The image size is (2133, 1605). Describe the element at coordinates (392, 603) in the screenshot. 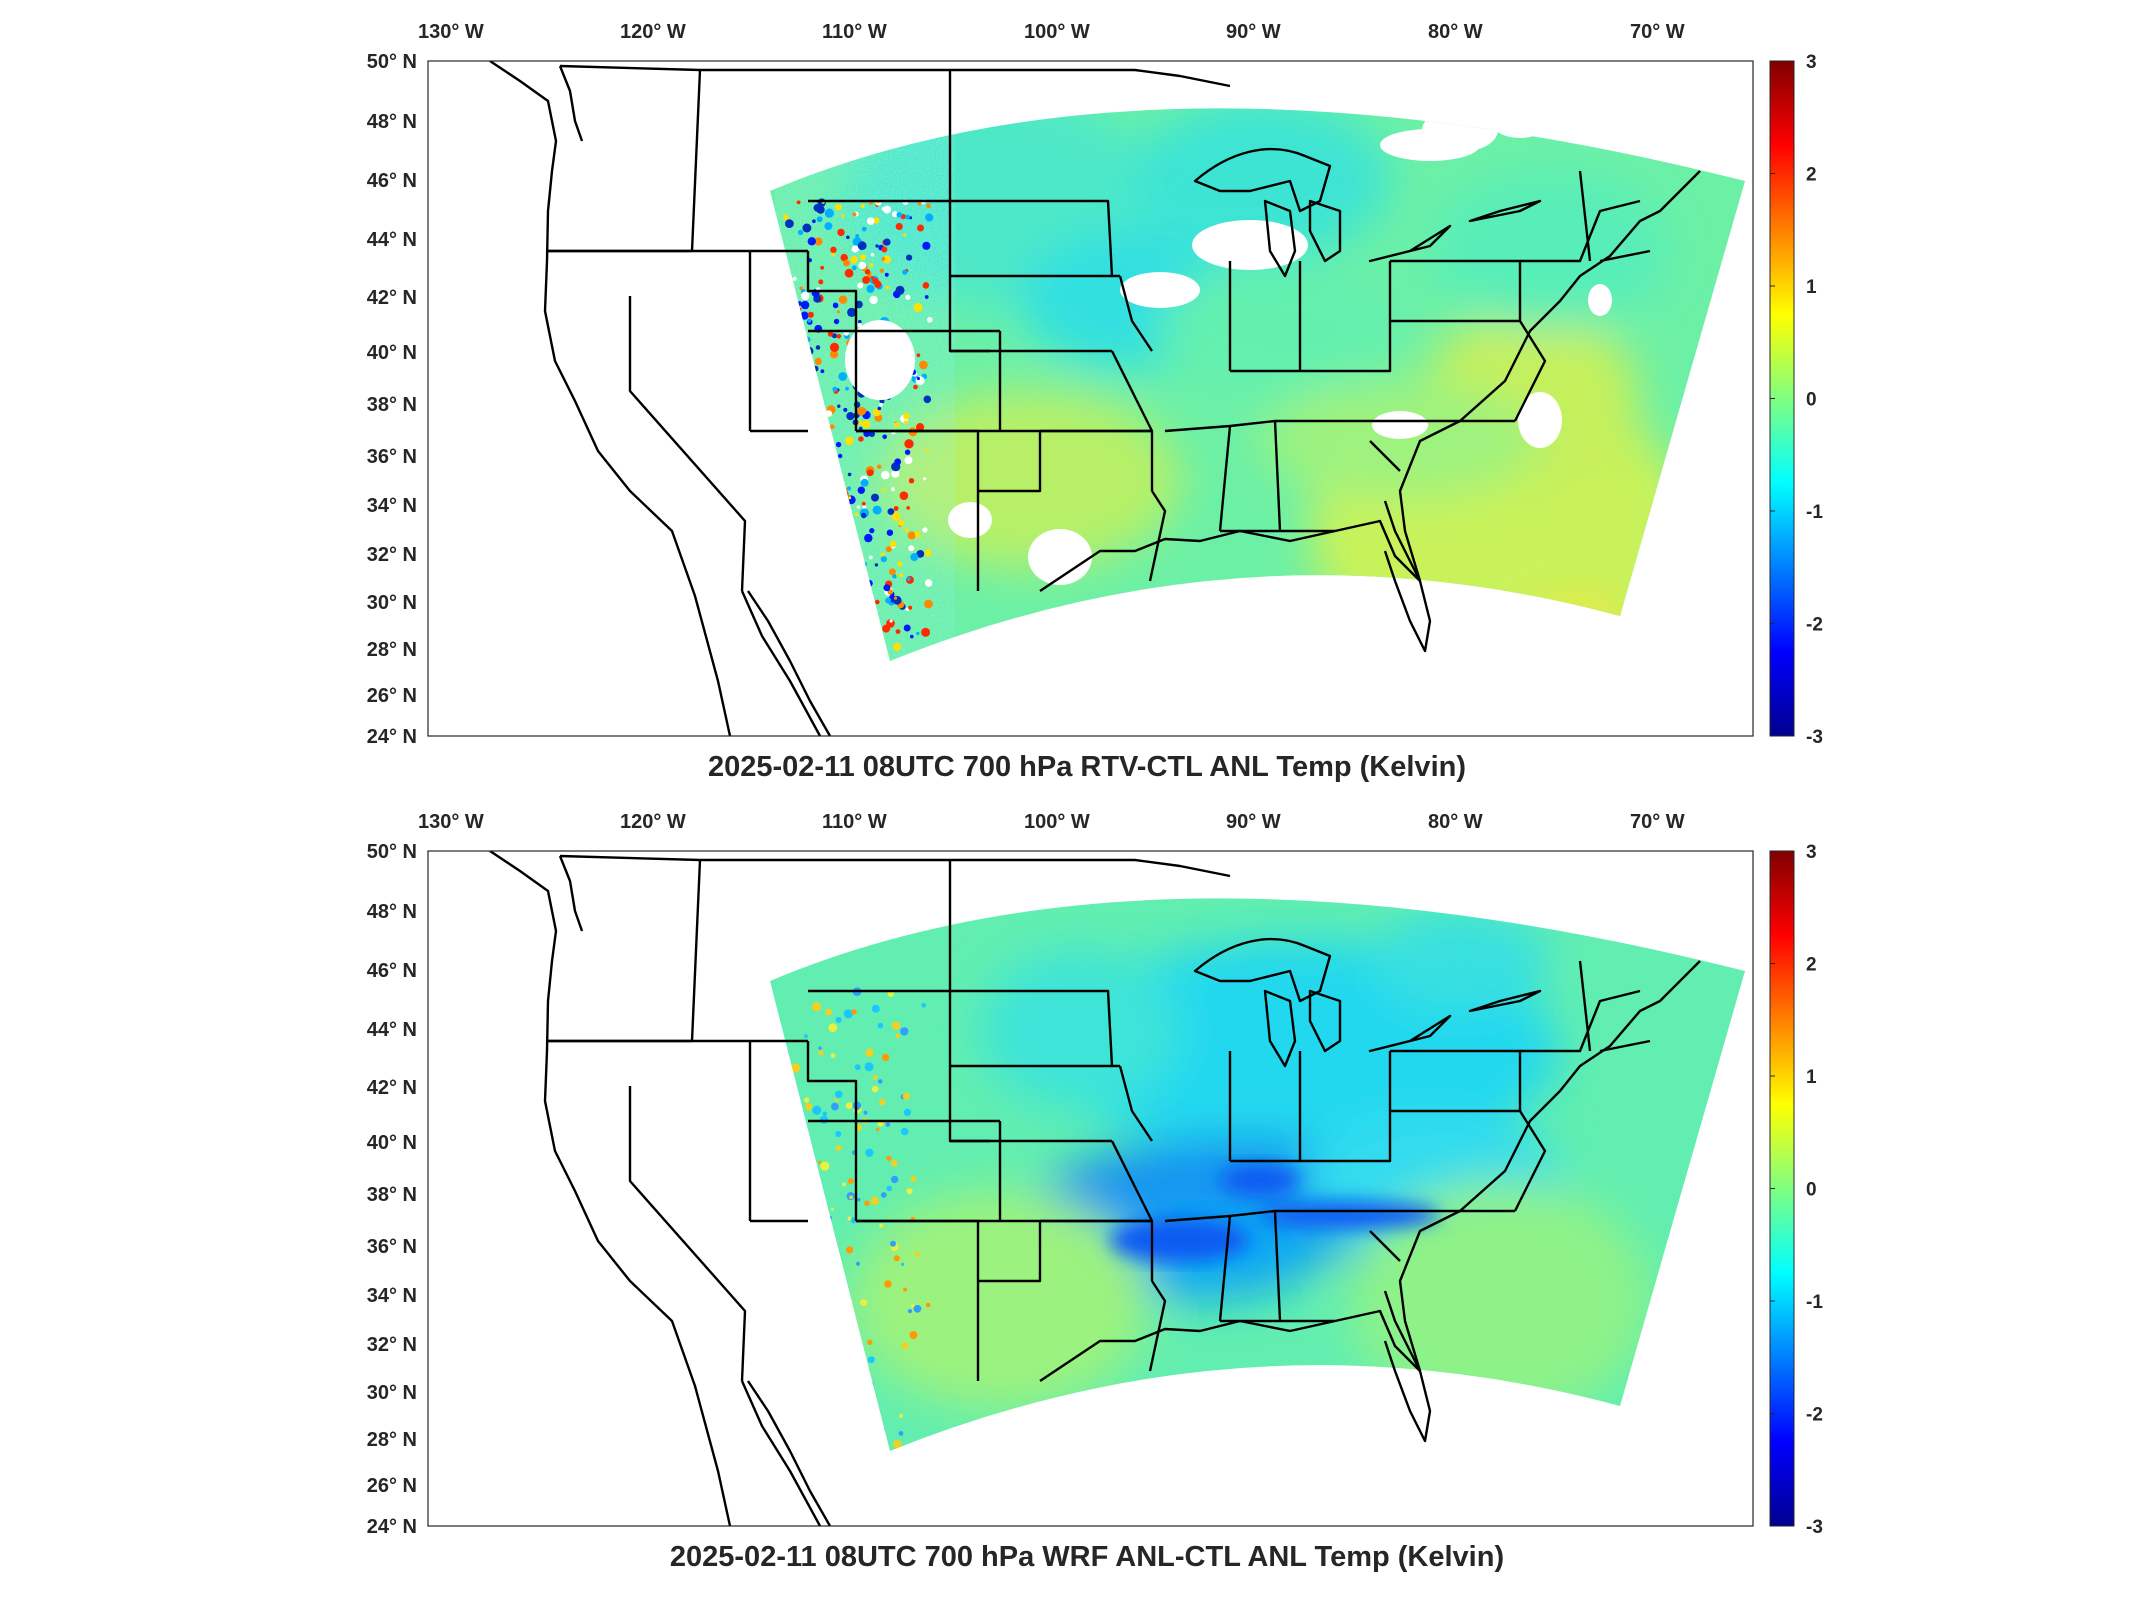

I see `lat-tick-label: 30° N` at that location.